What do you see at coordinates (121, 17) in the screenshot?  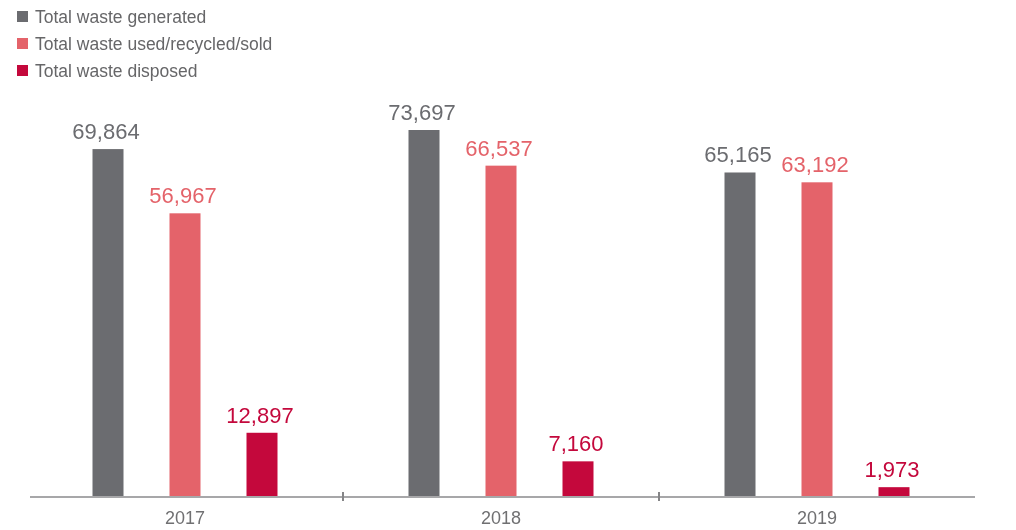 I see `legend-label: Total waste generated` at bounding box center [121, 17].